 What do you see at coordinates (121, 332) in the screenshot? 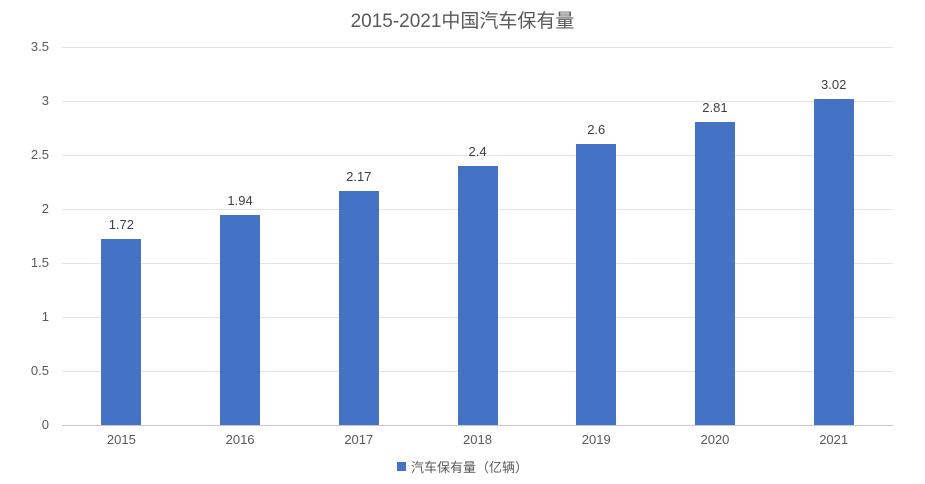
I see `bar-2015` at bounding box center [121, 332].